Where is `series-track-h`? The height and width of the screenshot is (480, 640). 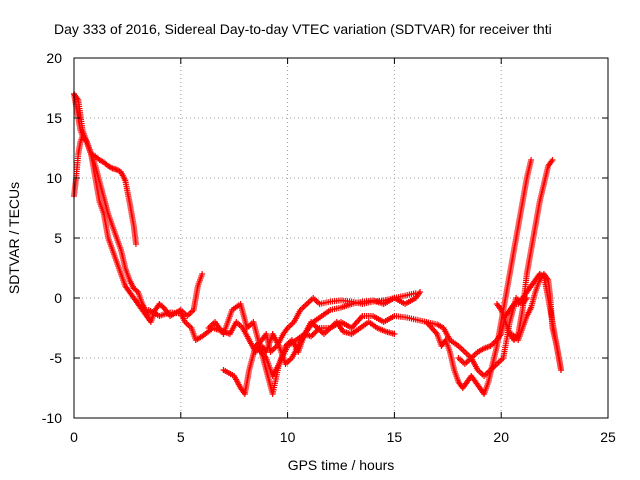 series-track-h is located at coordinates (479, 277).